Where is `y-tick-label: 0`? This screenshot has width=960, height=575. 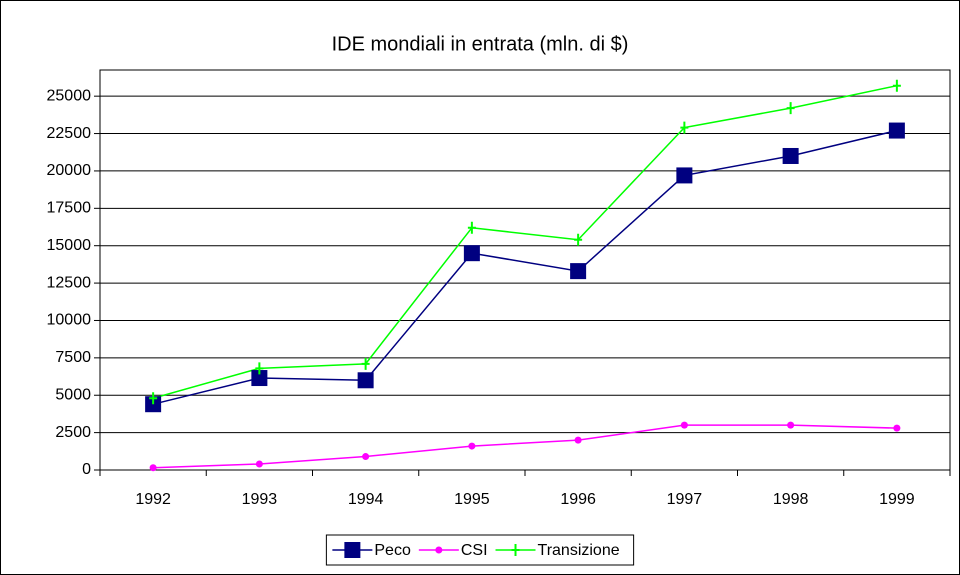 y-tick-label: 0 is located at coordinates (86, 469).